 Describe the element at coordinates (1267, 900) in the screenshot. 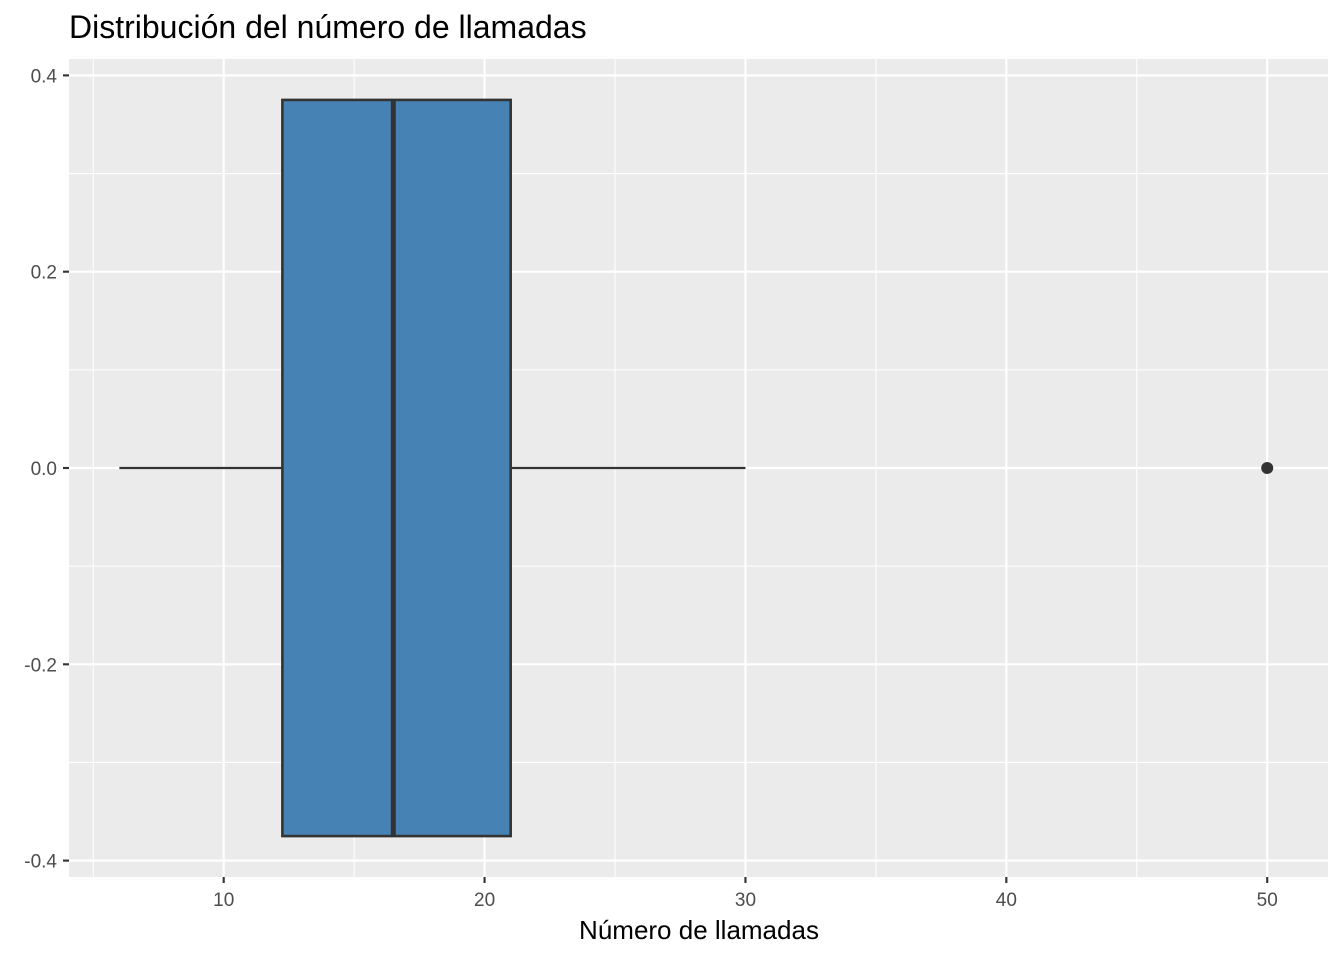

I see `x-tick-label: 50` at that location.